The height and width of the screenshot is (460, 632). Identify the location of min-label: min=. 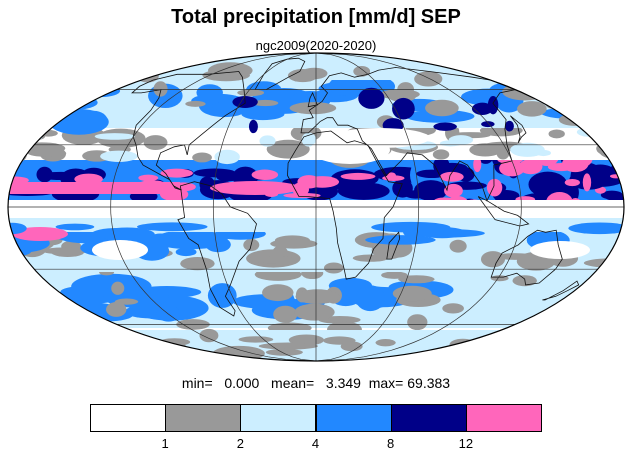
(197, 383).